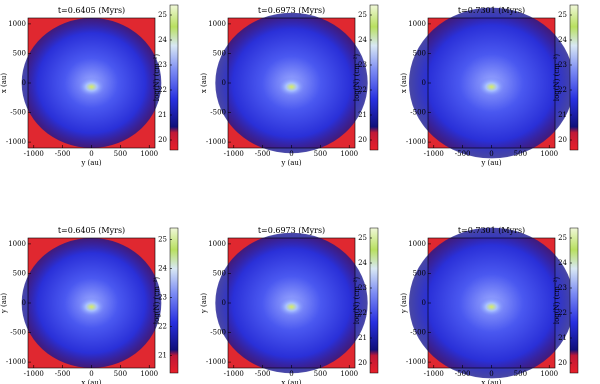 Image resolution: width=600 pixels, height=384 pixels. Describe the element at coordinates (91, 230) in the screenshot. I see `panel-title: t=0.6405 (Myrs)` at that location.